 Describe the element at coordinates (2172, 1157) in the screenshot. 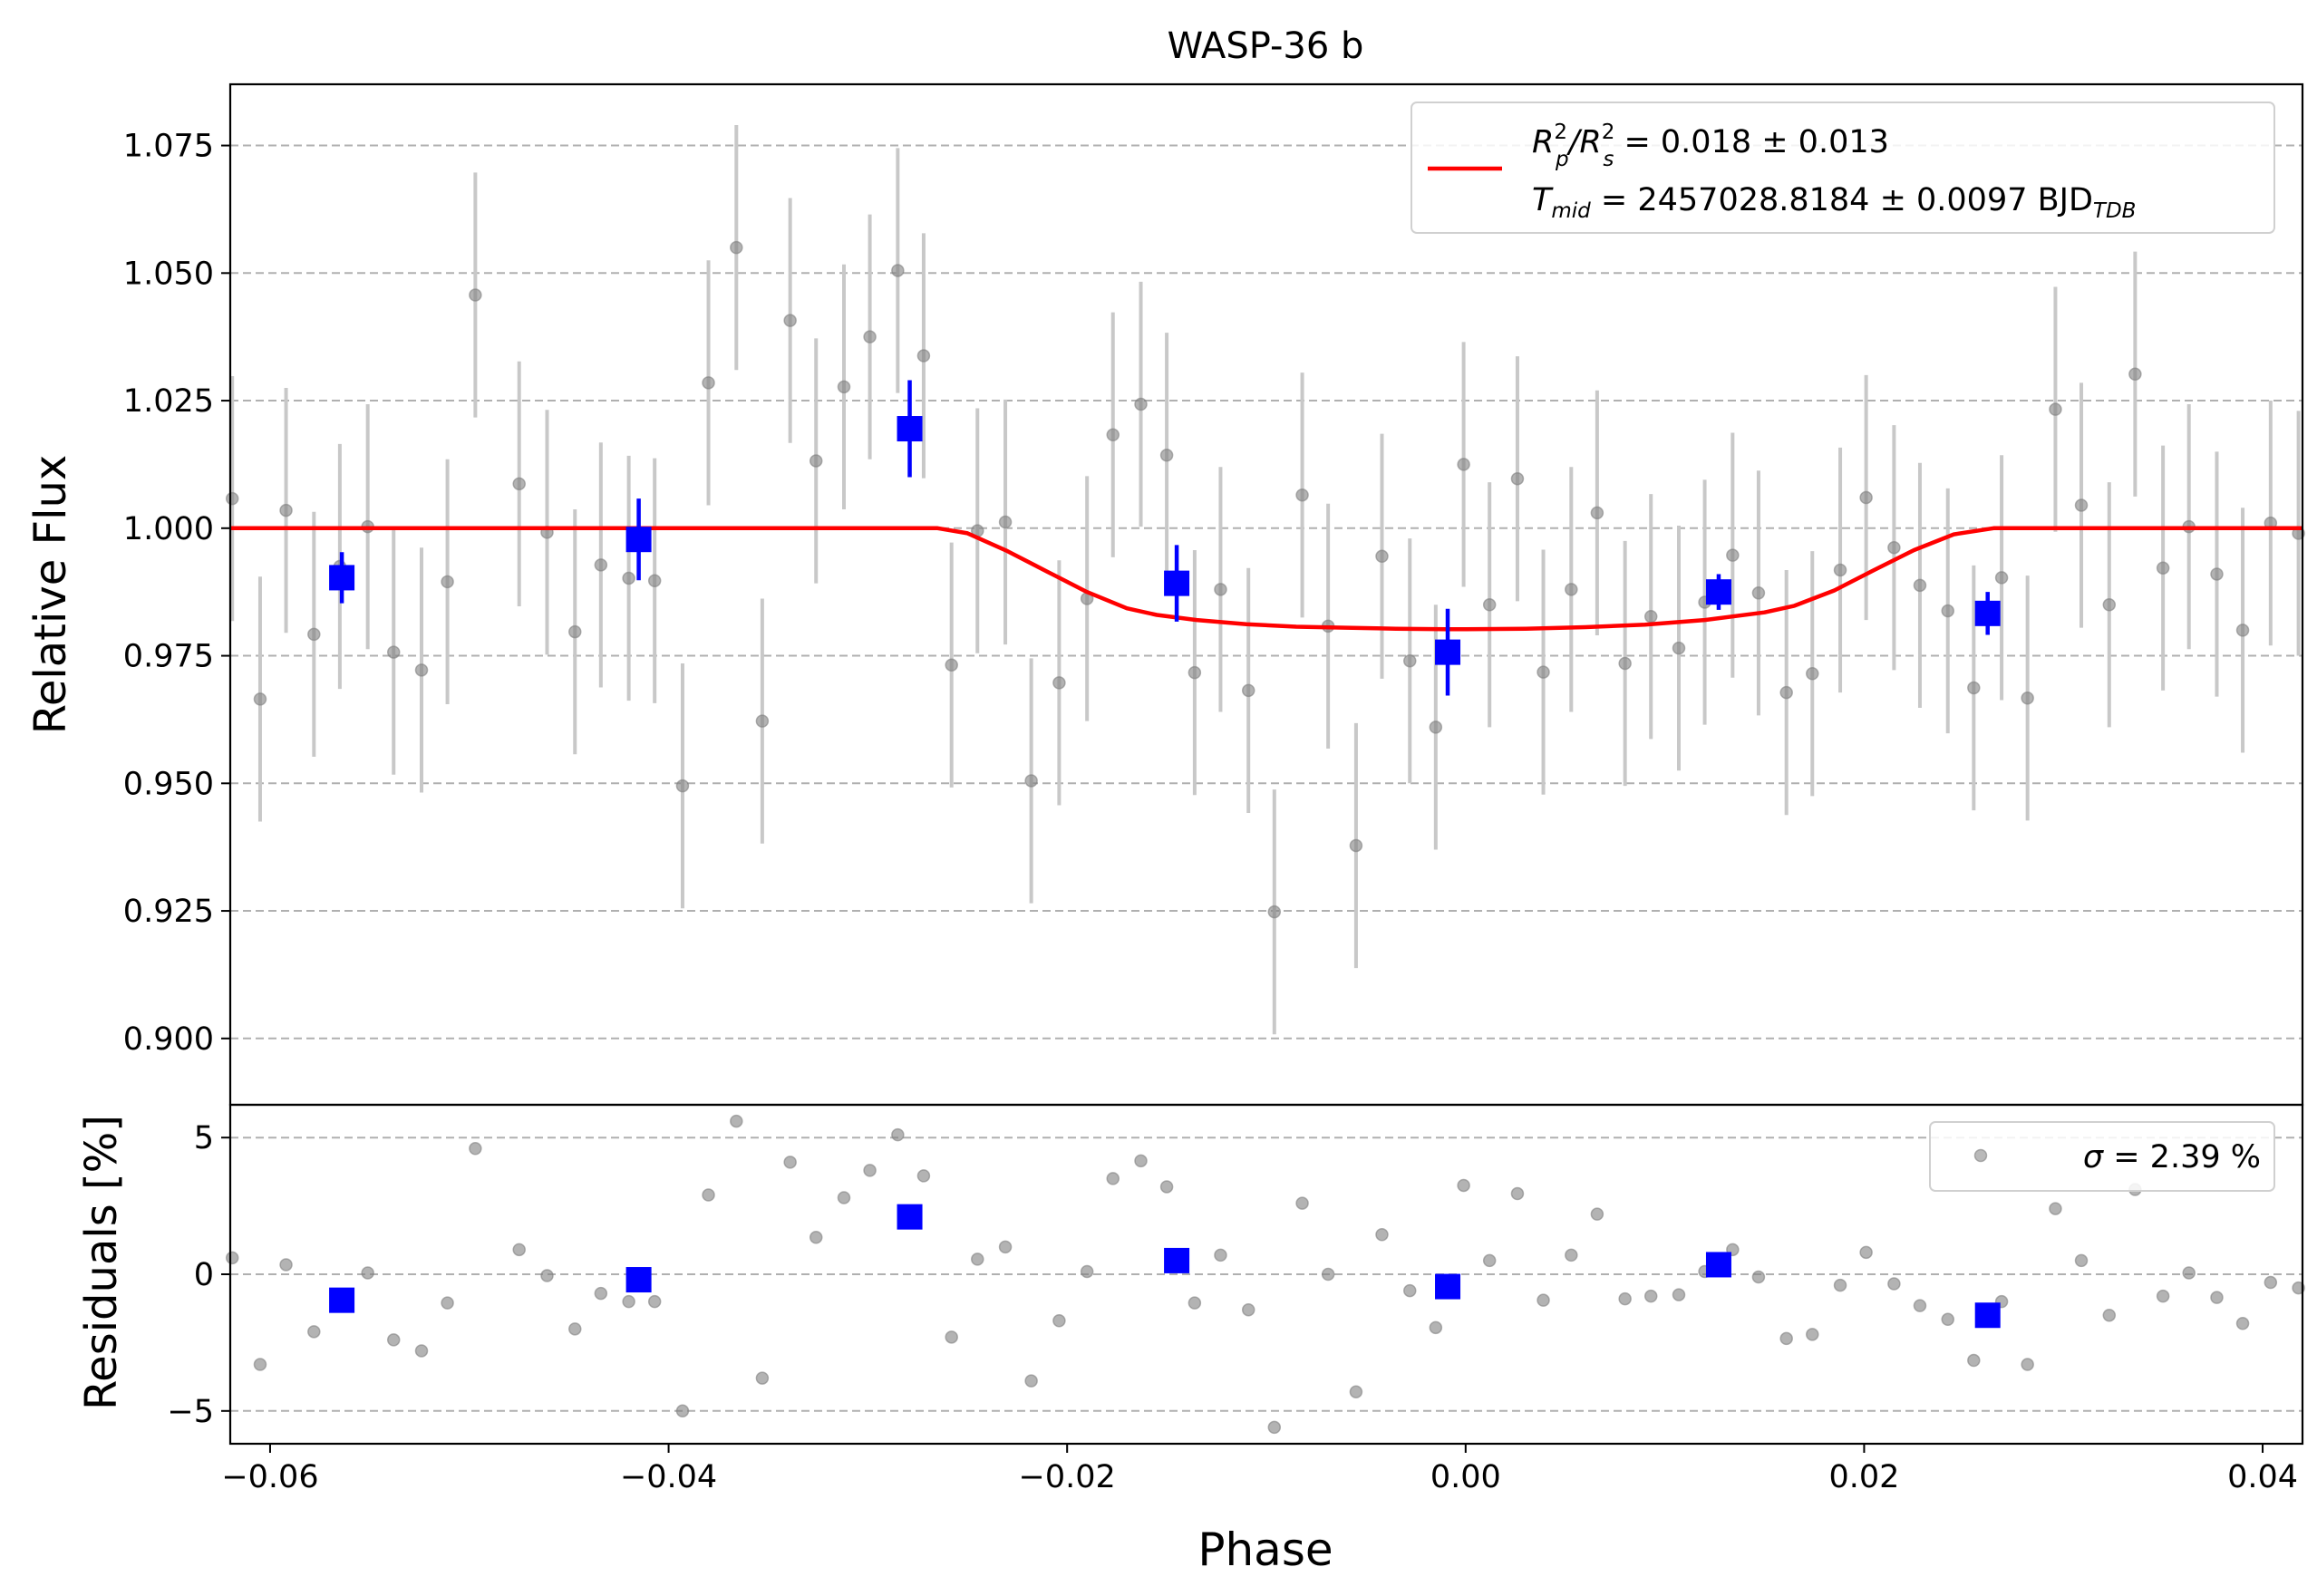

I see `residual-legend-text: σ = 2.39 %` at that location.